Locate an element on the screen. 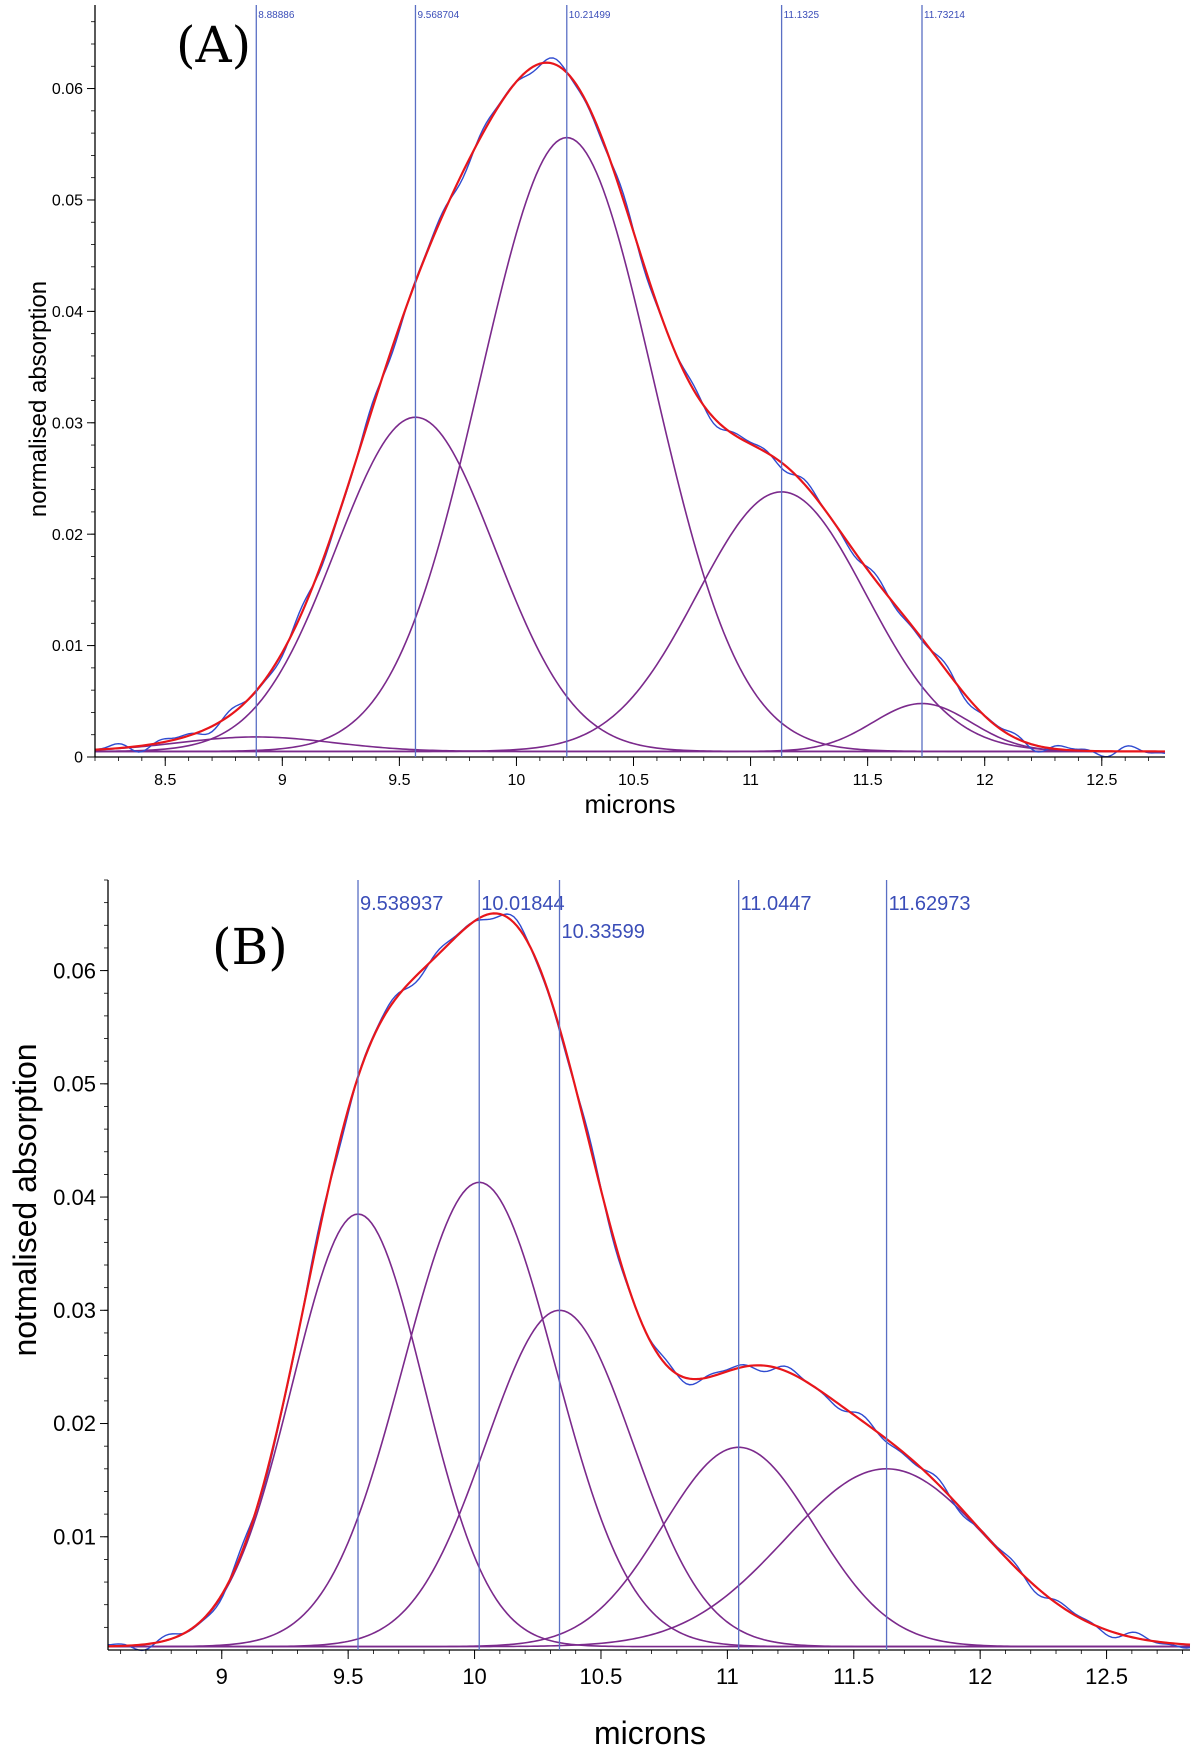 The width and height of the screenshot is (1200, 1752). peak-marker-label: 8.88886 is located at coordinates (276, 15).